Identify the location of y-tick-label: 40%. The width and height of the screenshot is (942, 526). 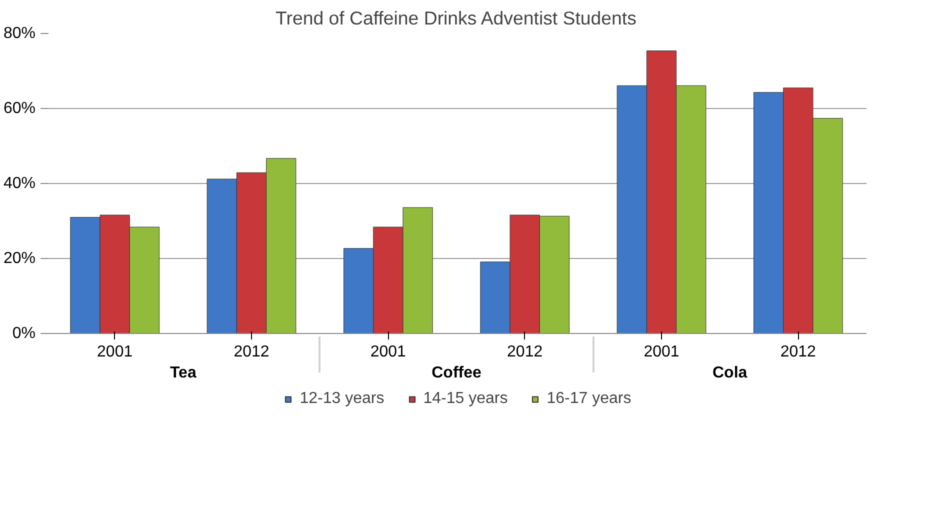
(19, 183).